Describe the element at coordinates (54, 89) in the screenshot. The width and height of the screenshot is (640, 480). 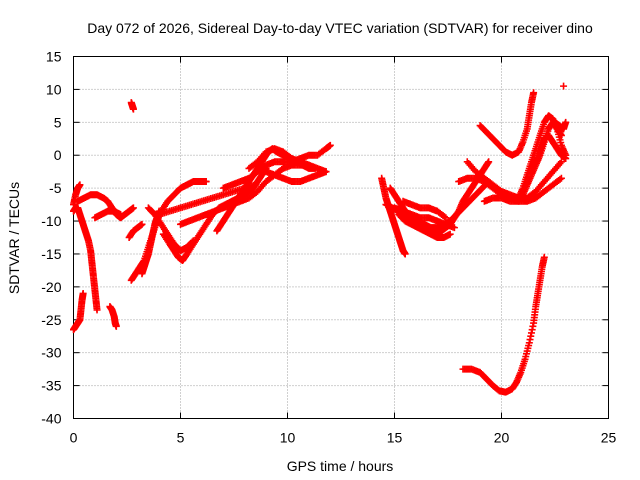
I see `y-tick-label: 10` at that location.